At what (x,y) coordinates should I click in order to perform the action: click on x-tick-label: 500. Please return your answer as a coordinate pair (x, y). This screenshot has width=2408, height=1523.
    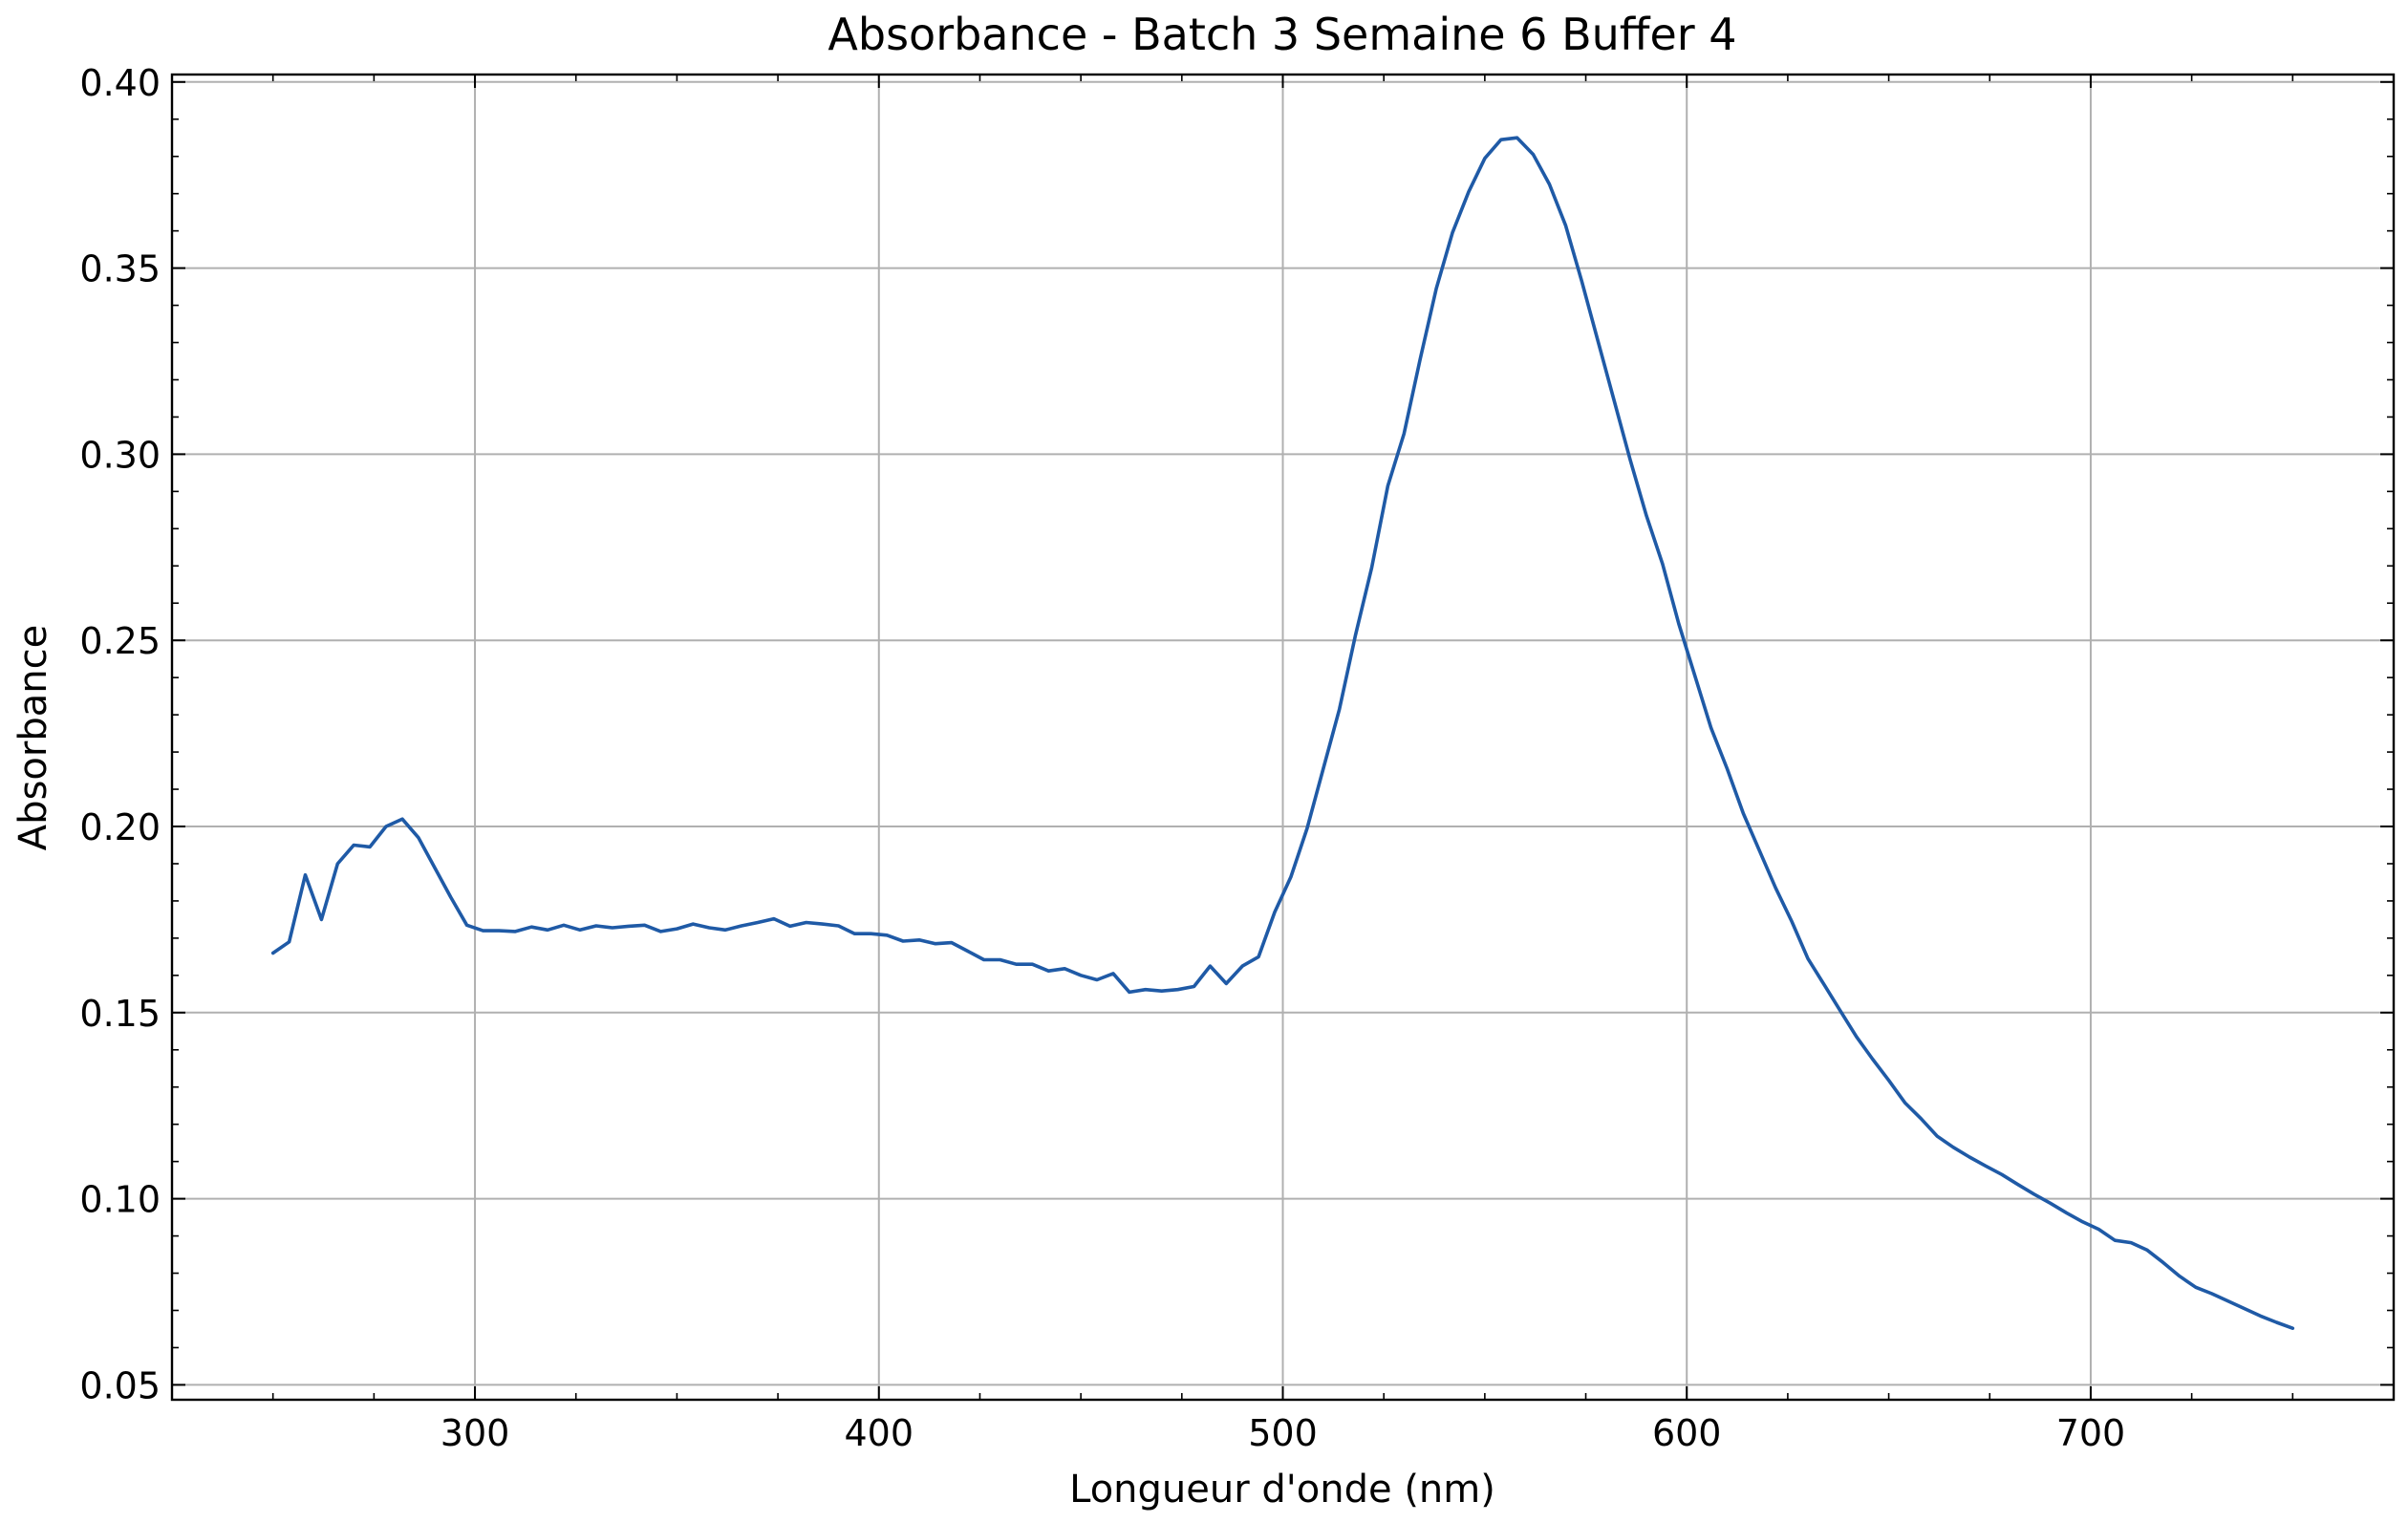
    Looking at the image, I should click on (1283, 1433).